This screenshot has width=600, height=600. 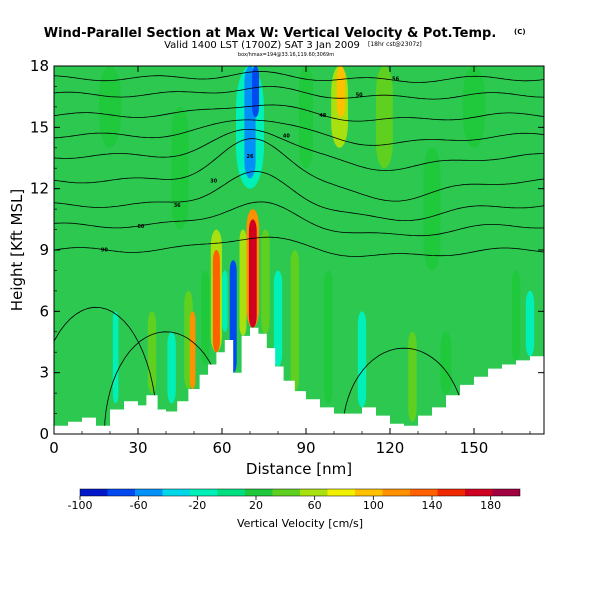 I want to click on contour-label: 48, so click(x=322, y=116).